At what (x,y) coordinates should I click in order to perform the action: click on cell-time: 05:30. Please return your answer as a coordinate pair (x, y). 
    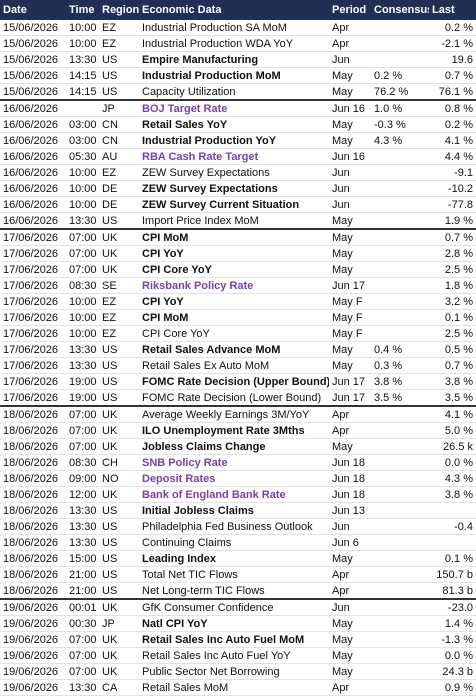
    Looking at the image, I should click on (82, 156).